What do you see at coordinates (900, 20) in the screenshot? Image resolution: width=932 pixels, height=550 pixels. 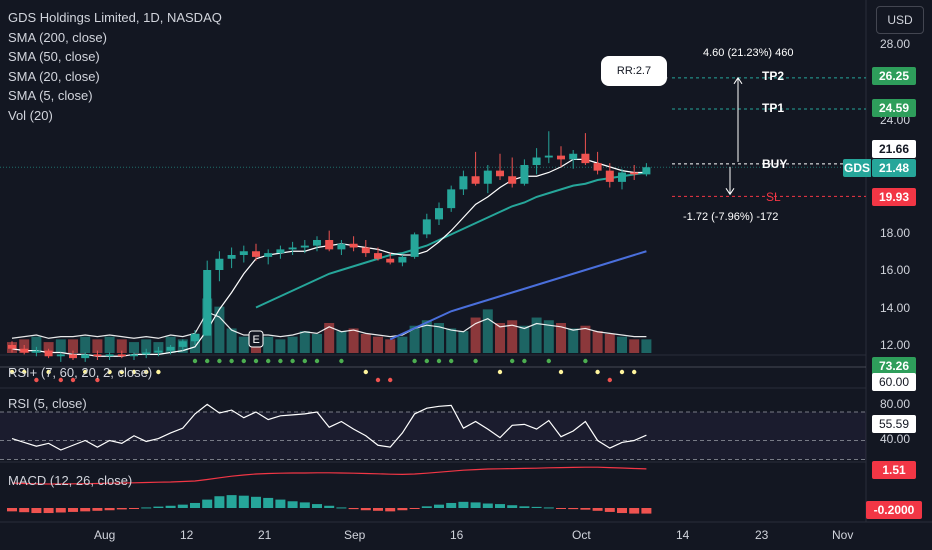 I see `currency-button: USD` at bounding box center [900, 20].